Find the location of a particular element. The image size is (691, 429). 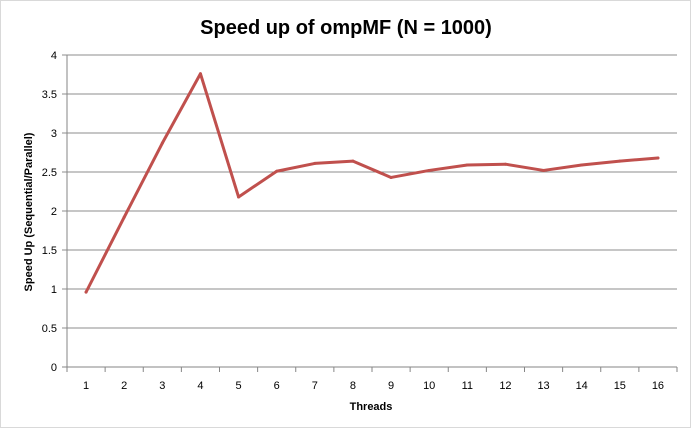

x-tick-label: 11 is located at coordinates (467, 386).